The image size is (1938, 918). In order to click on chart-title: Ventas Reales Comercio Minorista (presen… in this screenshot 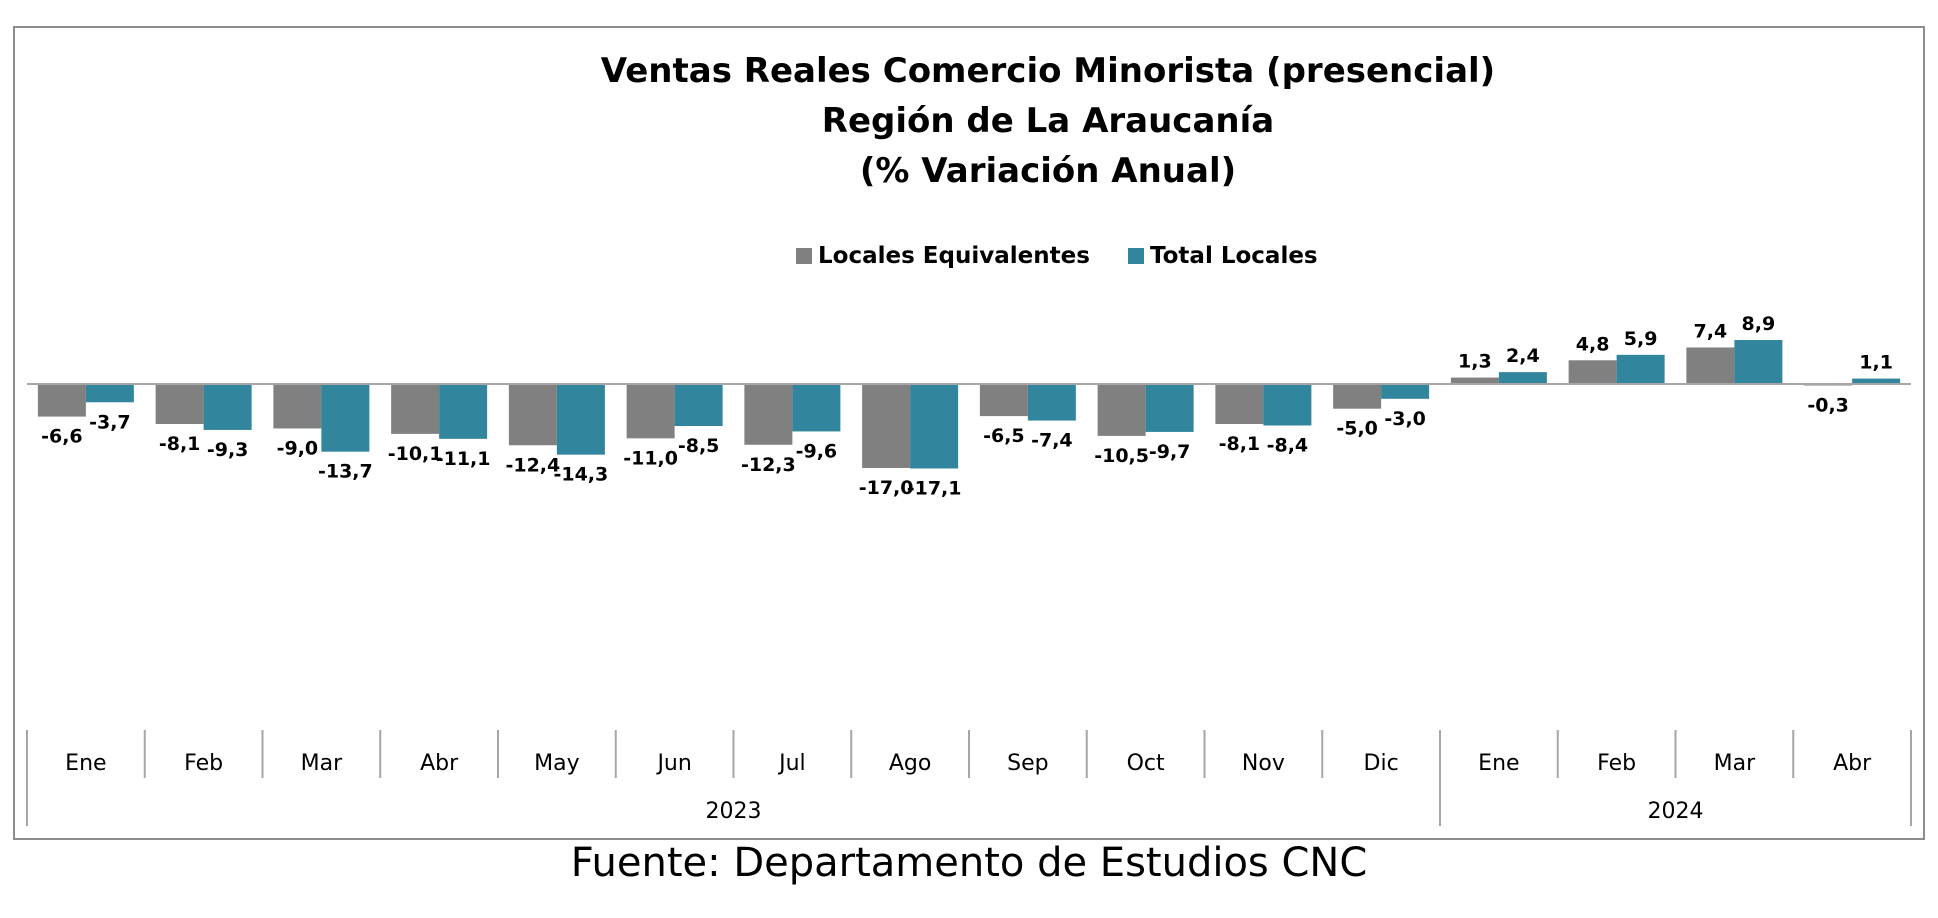, I will do `click(1048, 121)`.